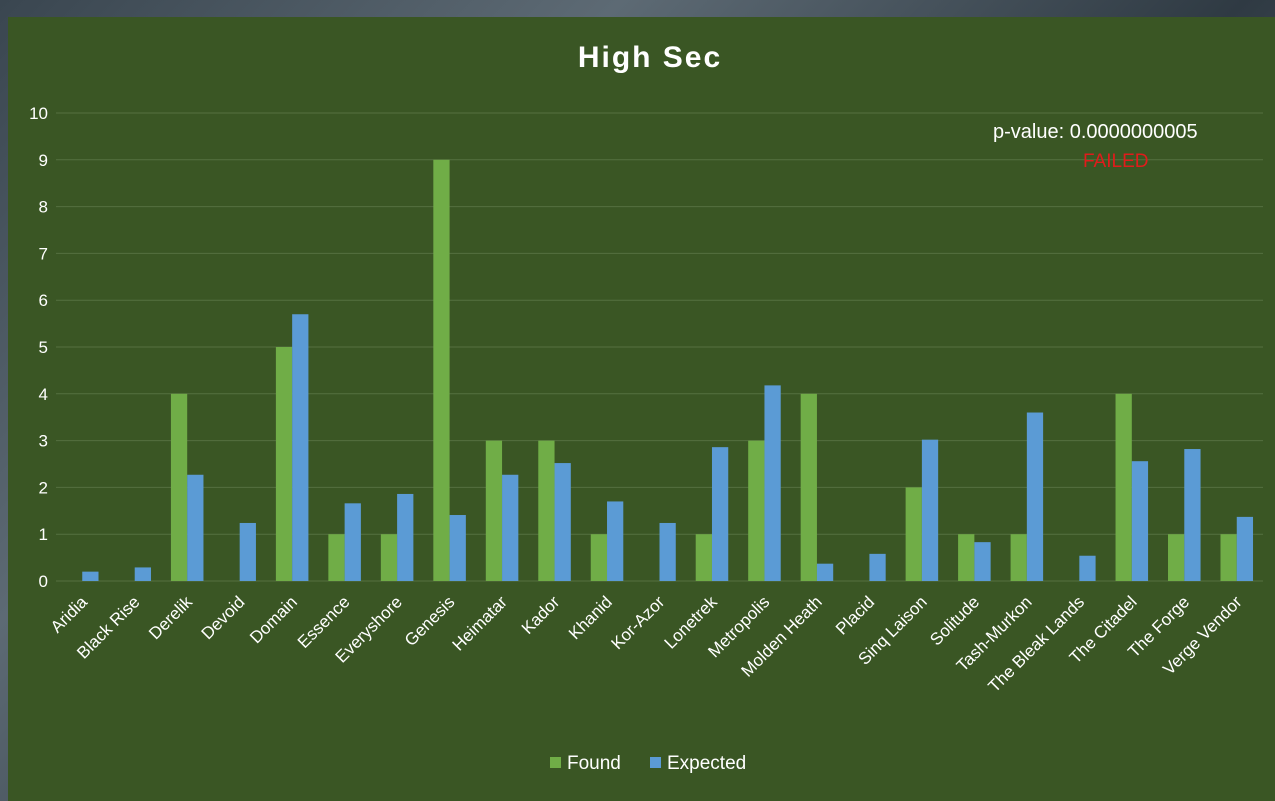 The image size is (1275, 801). What do you see at coordinates (546, 510) in the screenshot?
I see `bar-found-kador` at bounding box center [546, 510].